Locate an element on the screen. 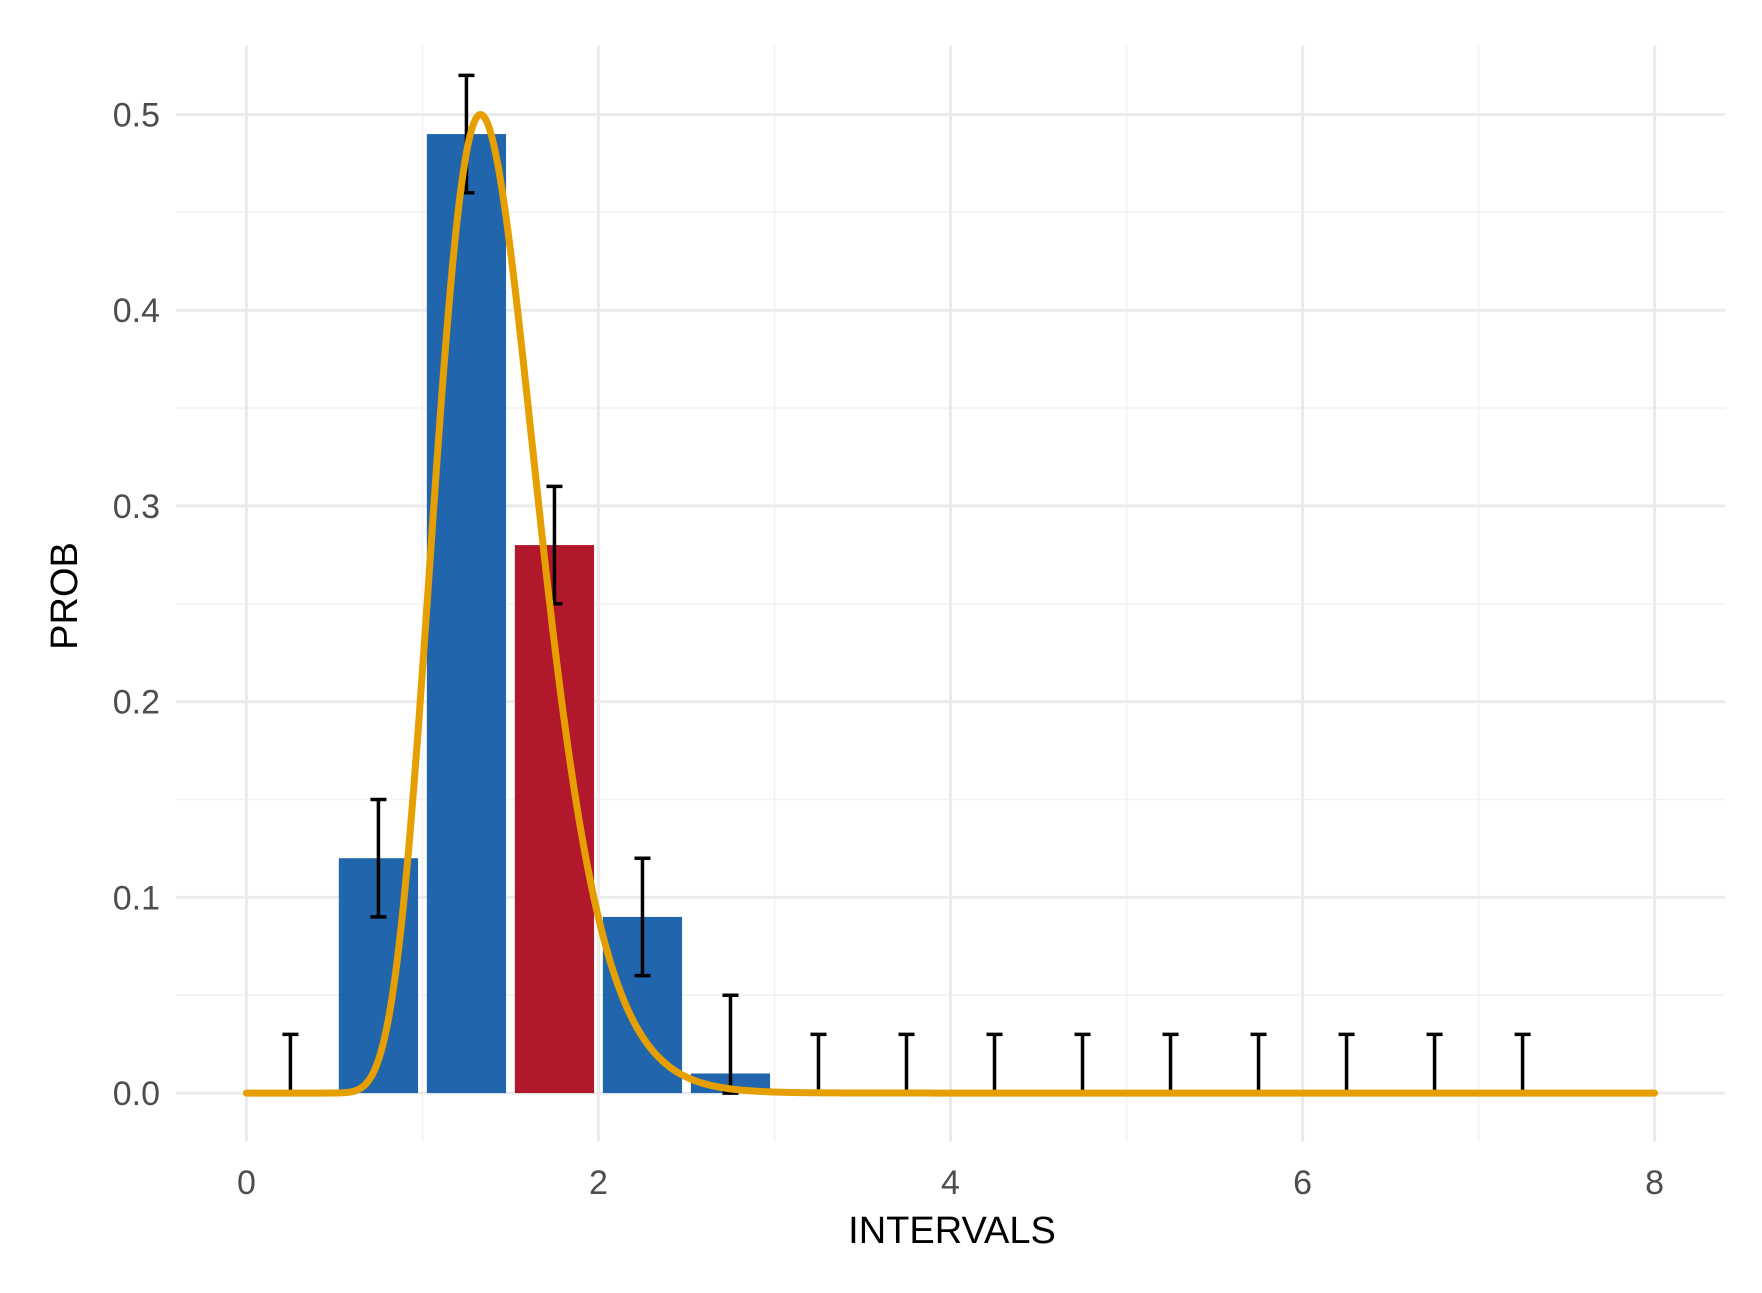 The width and height of the screenshot is (1762, 1293). bar is located at coordinates (466, 614).